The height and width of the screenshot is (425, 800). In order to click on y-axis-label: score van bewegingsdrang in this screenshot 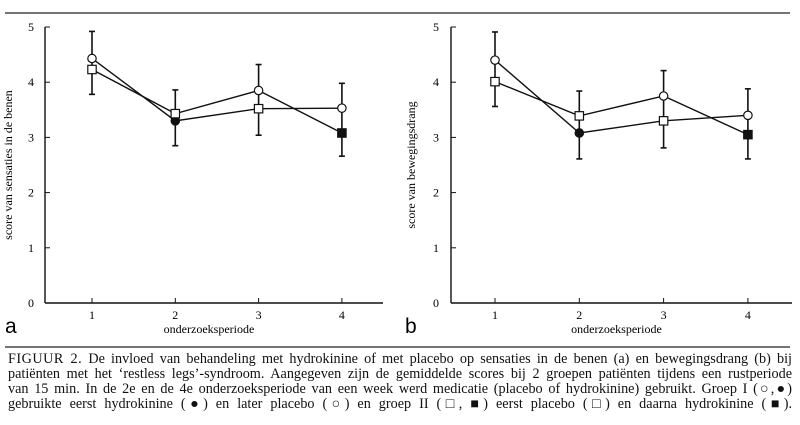, I will do `click(411, 164)`.